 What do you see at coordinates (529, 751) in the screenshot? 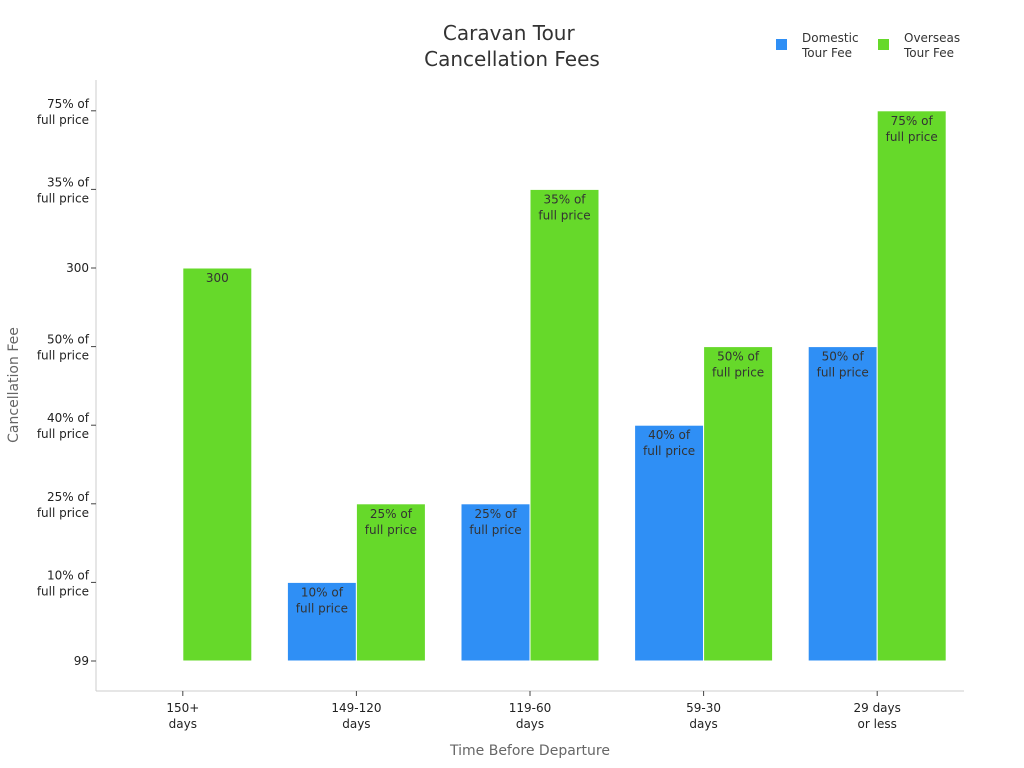
I see `x-axis-title: Time Before Departure` at bounding box center [529, 751].